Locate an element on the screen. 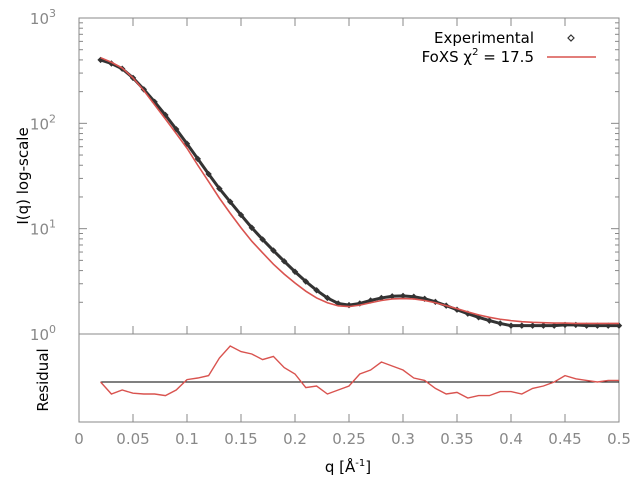 The width and height of the screenshot is (640, 480). y-tick-label: 10⁰ is located at coordinates (43, 333).